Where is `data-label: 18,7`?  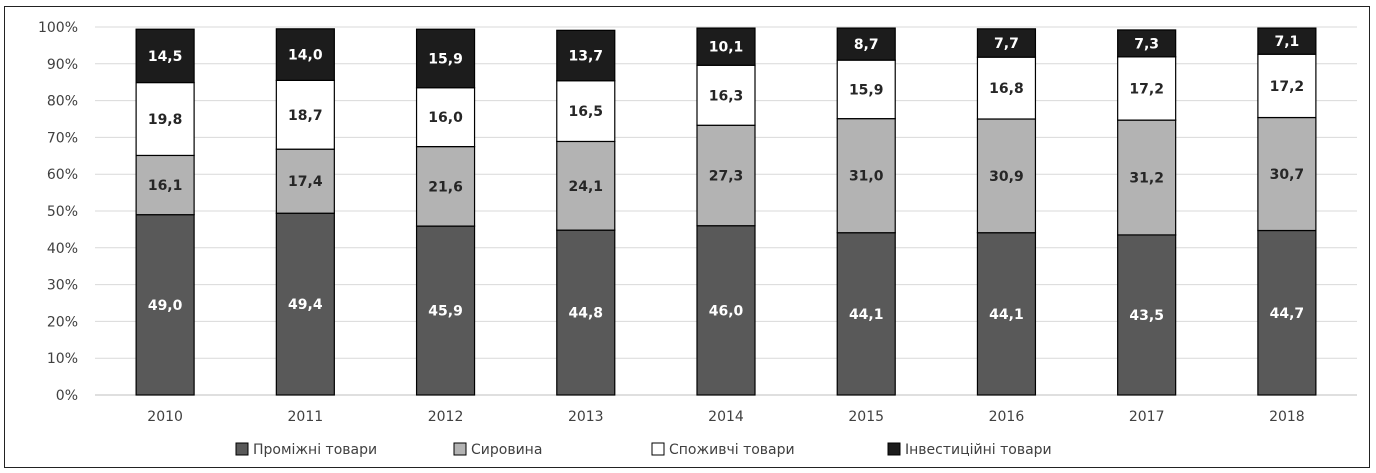
data-label: 18,7 is located at coordinates (305, 116).